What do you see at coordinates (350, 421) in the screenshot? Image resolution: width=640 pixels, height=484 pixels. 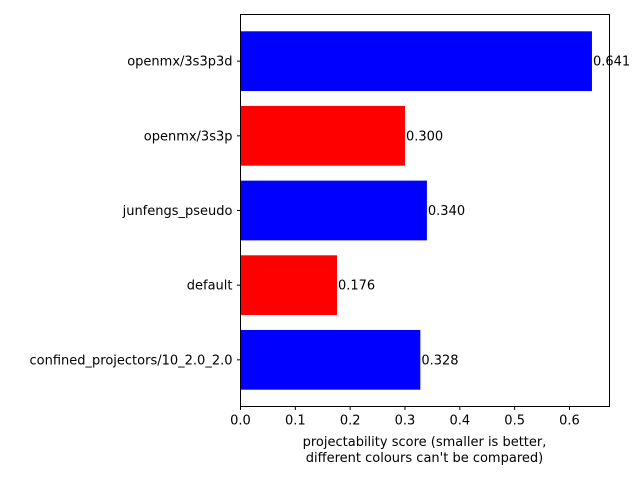 I see `x-tick-label-2: 0.2` at bounding box center [350, 421].